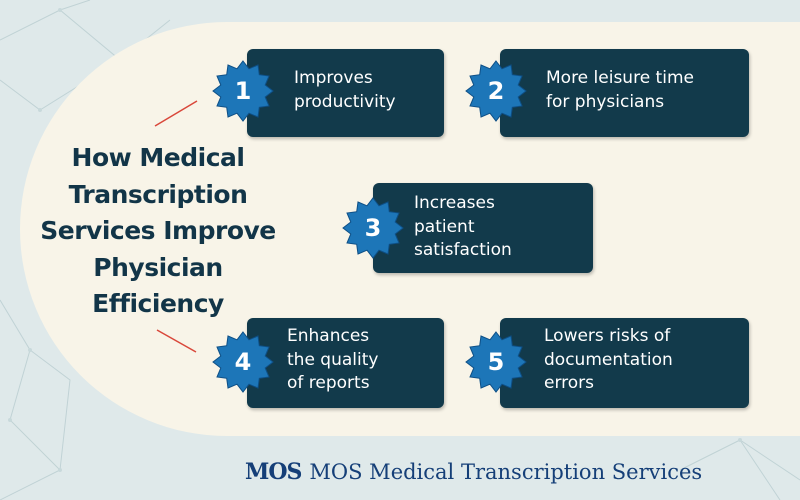 The width and height of the screenshot is (800, 500). What do you see at coordinates (158, 303) in the screenshot?
I see `title-line: Efficiency` at bounding box center [158, 303].